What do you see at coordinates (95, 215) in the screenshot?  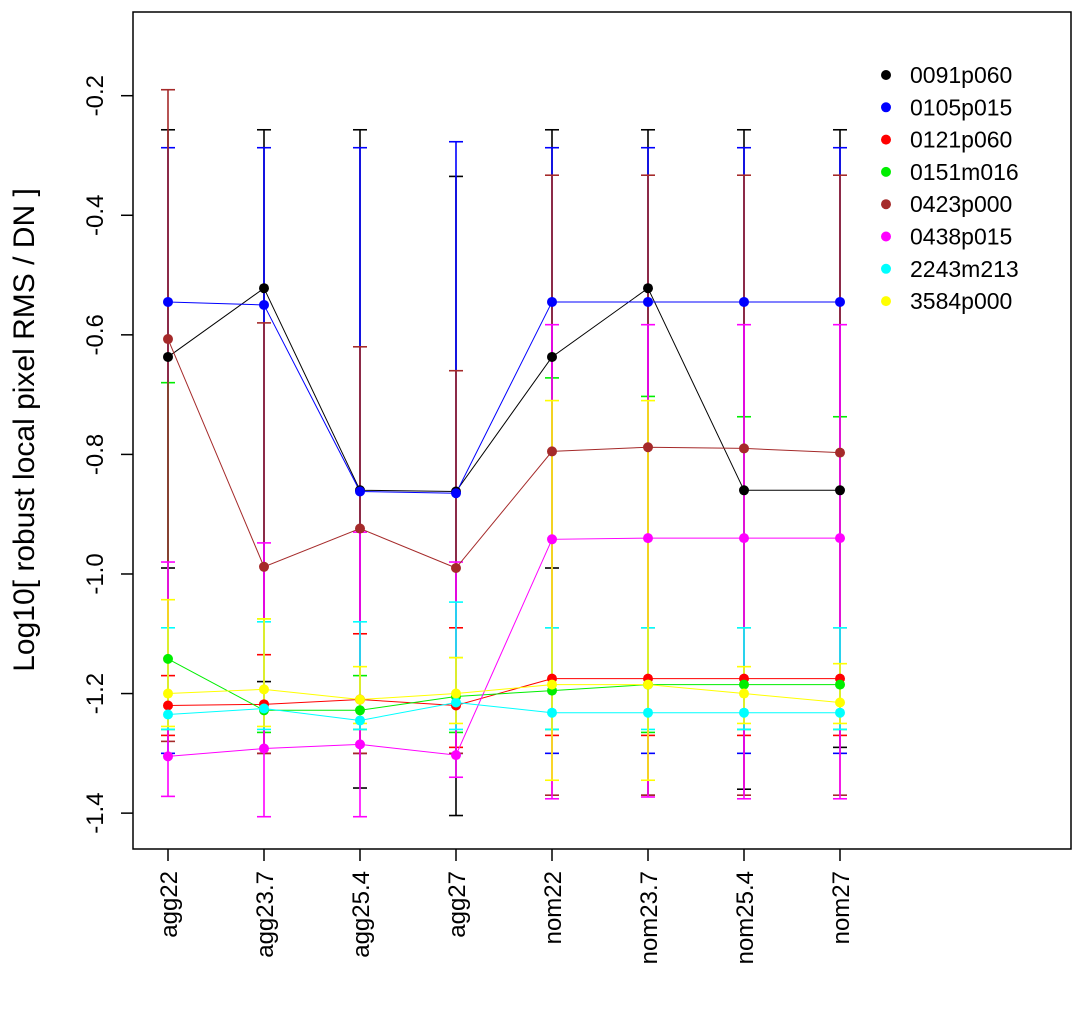 I see `y-tick-label: -0.4` at bounding box center [95, 215].